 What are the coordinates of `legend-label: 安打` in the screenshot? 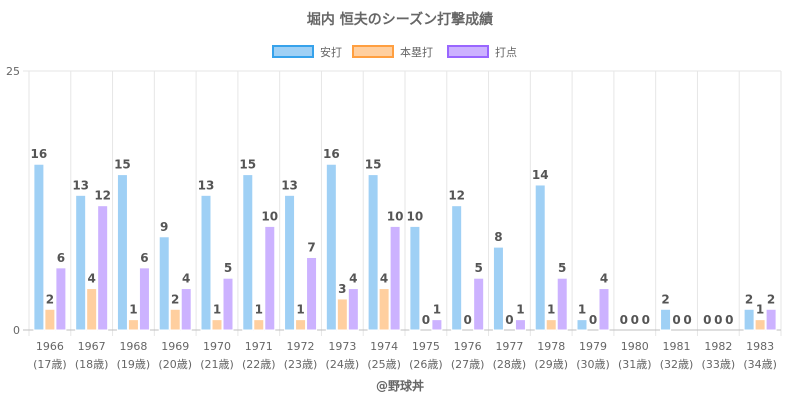 It's located at (331, 52).